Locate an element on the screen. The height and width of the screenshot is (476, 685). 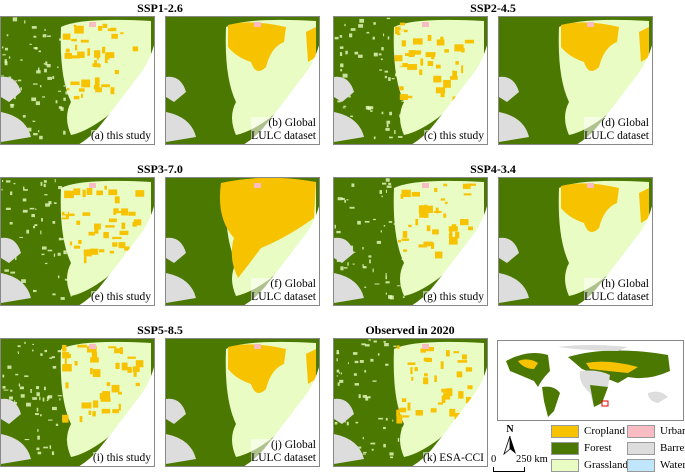
panel-label: (i) this study is located at coordinates (121, 458).